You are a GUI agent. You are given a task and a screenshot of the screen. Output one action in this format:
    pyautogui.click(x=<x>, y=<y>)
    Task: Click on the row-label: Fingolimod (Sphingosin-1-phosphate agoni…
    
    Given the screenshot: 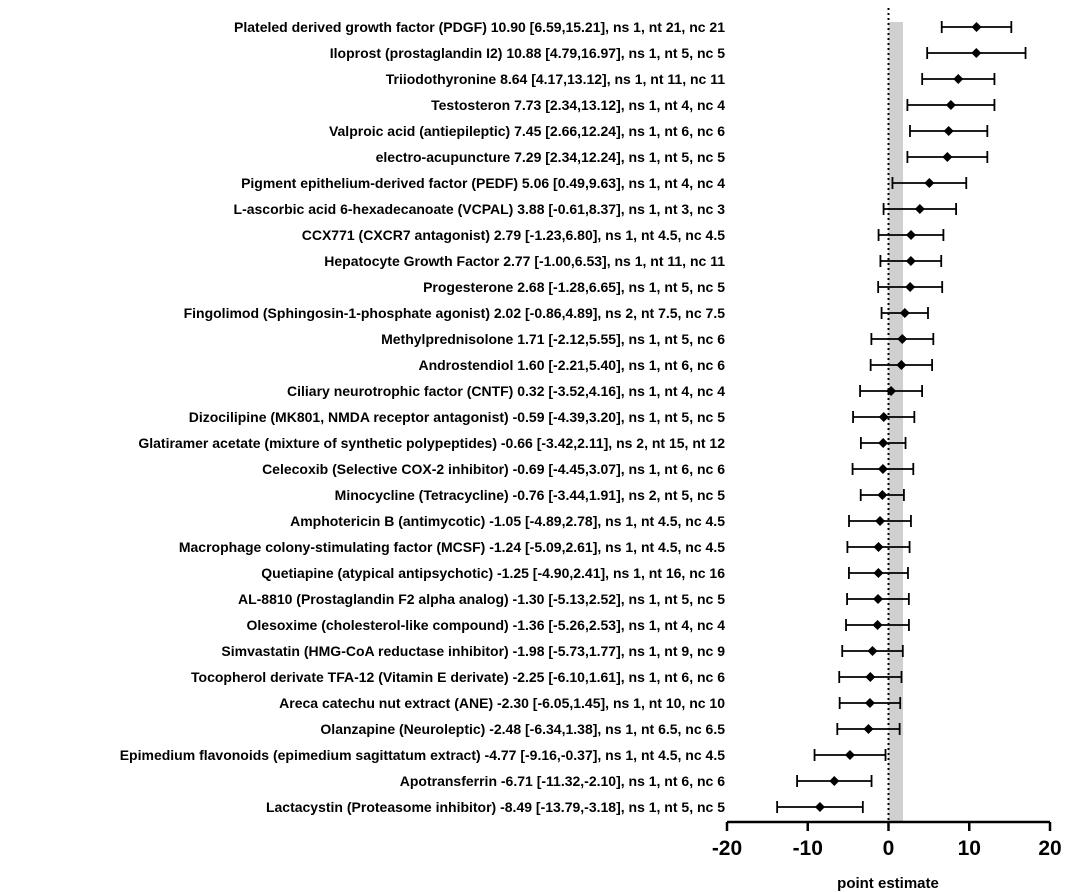 What is the action you would take?
    pyautogui.click(x=455, y=313)
    